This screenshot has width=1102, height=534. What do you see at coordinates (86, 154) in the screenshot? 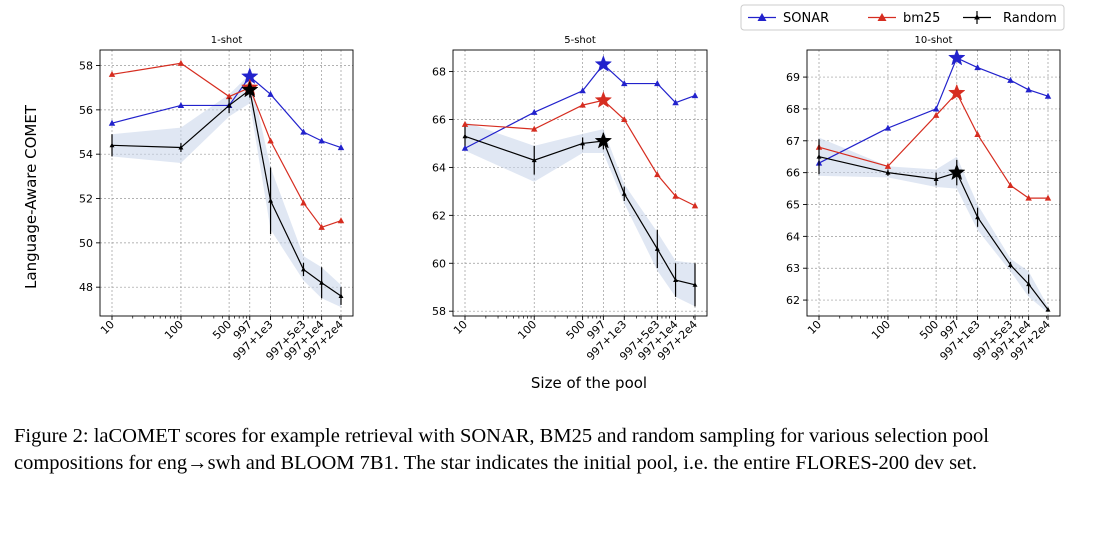
I see `y-tick-label: 54` at bounding box center [86, 154].